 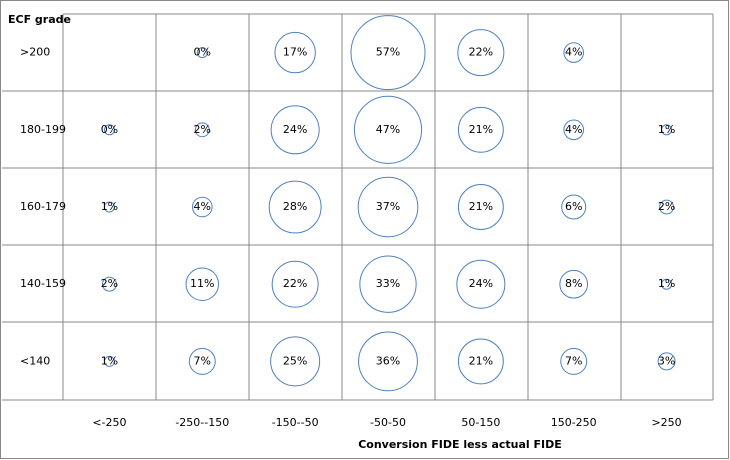 I want to click on data-label: 25%, so click(x=295, y=360).